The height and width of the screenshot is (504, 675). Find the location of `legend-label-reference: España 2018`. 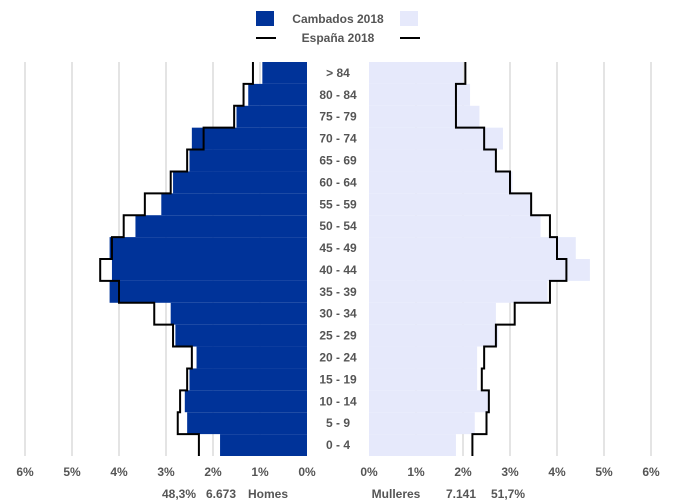

legend-label-reference: España 2018 is located at coordinates (338, 38).